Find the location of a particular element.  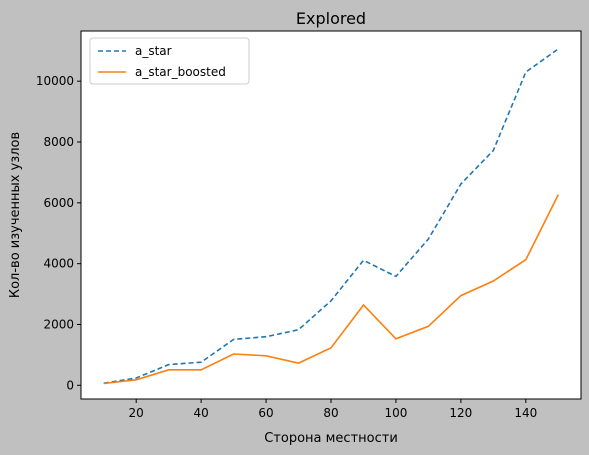

x-tick-label: 60 is located at coordinates (265, 413).